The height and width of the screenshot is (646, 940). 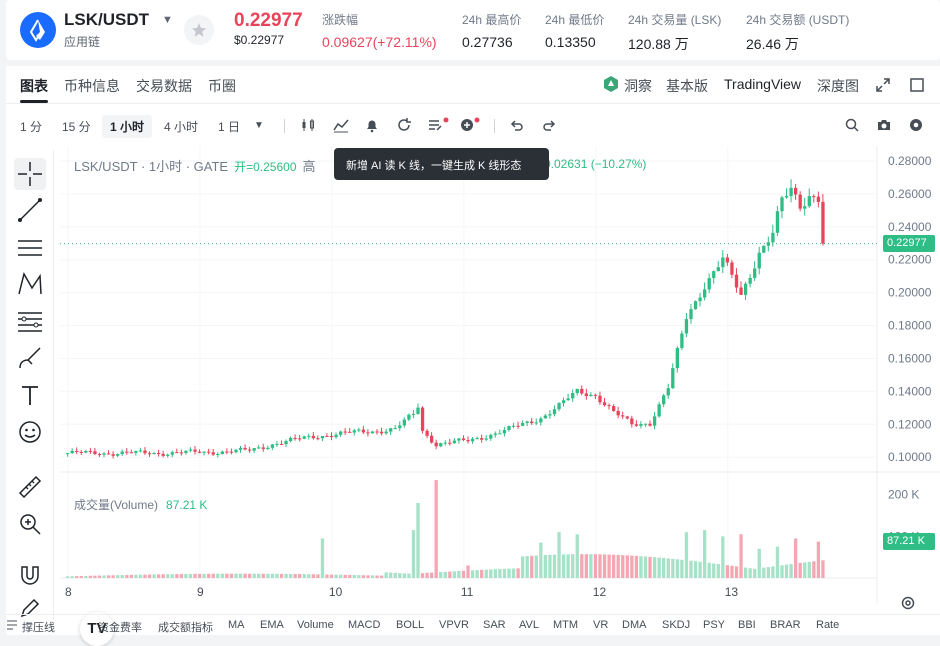 What do you see at coordinates (687, 86) in the screenshot?
I see `tab-basic: 基本版` at bounding box center [687, 86].